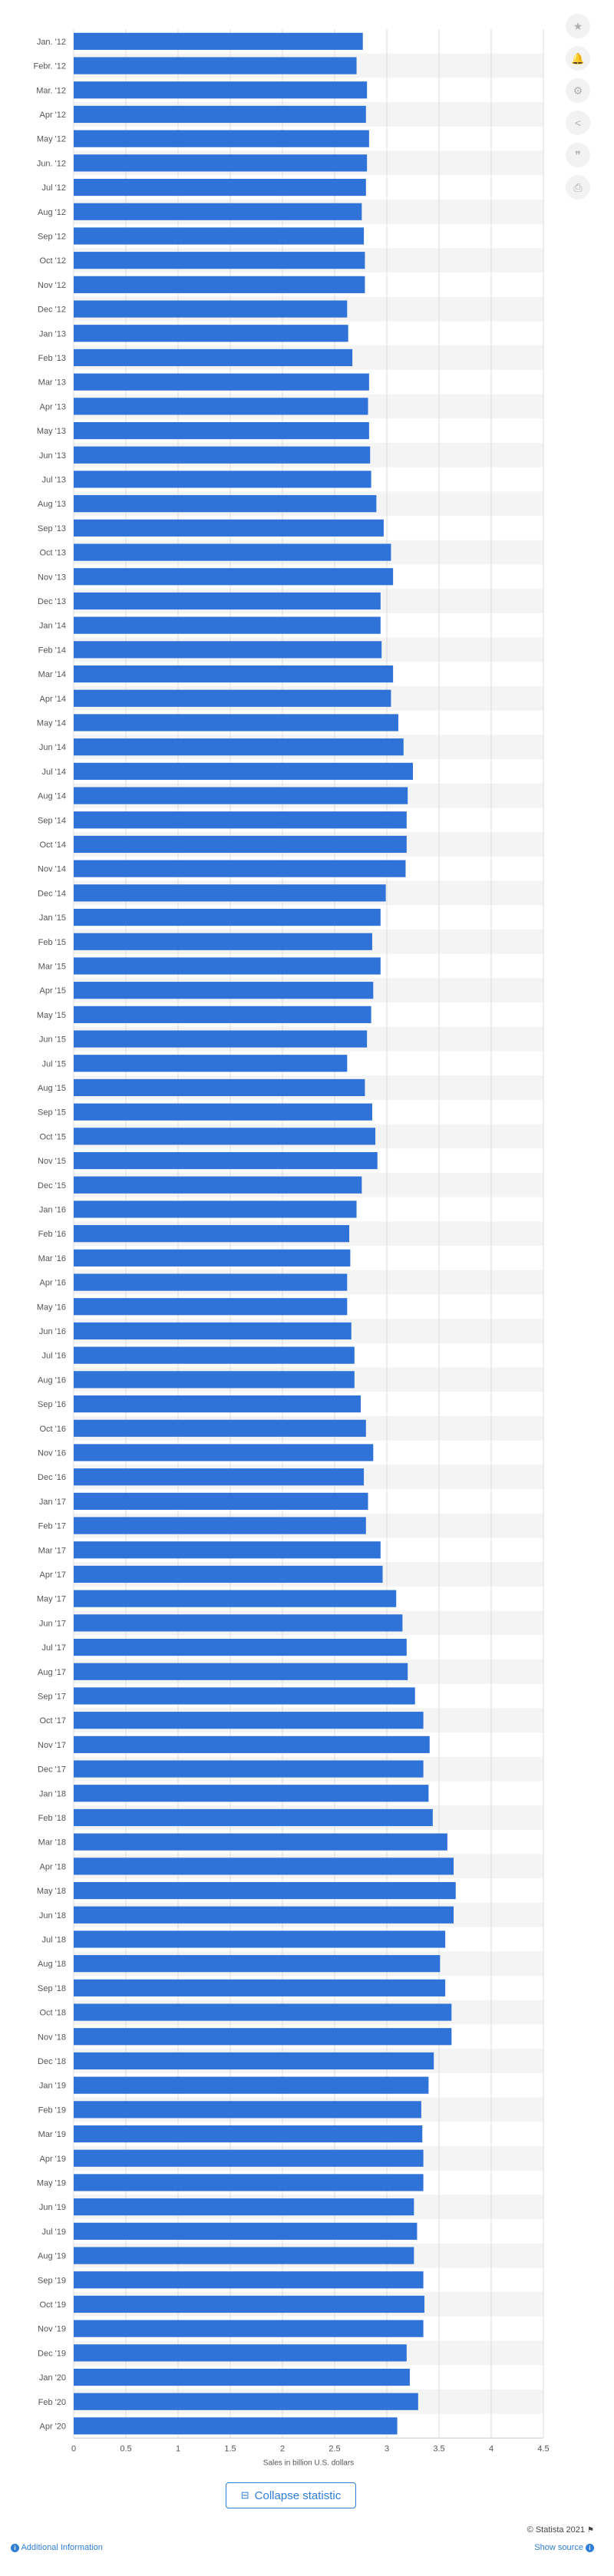 The height and width of the screenshot is (2576, 614). I want to click on category-label: Apr '15, so click(52, 991).